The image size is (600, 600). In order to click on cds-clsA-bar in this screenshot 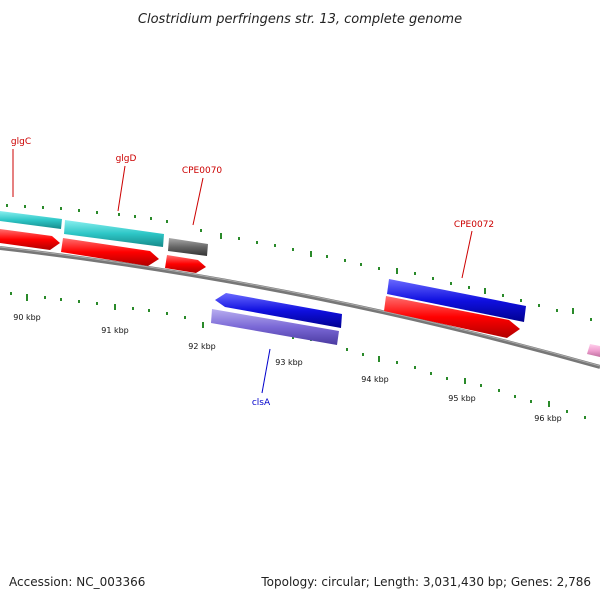, I will do `click(275, 327)`.